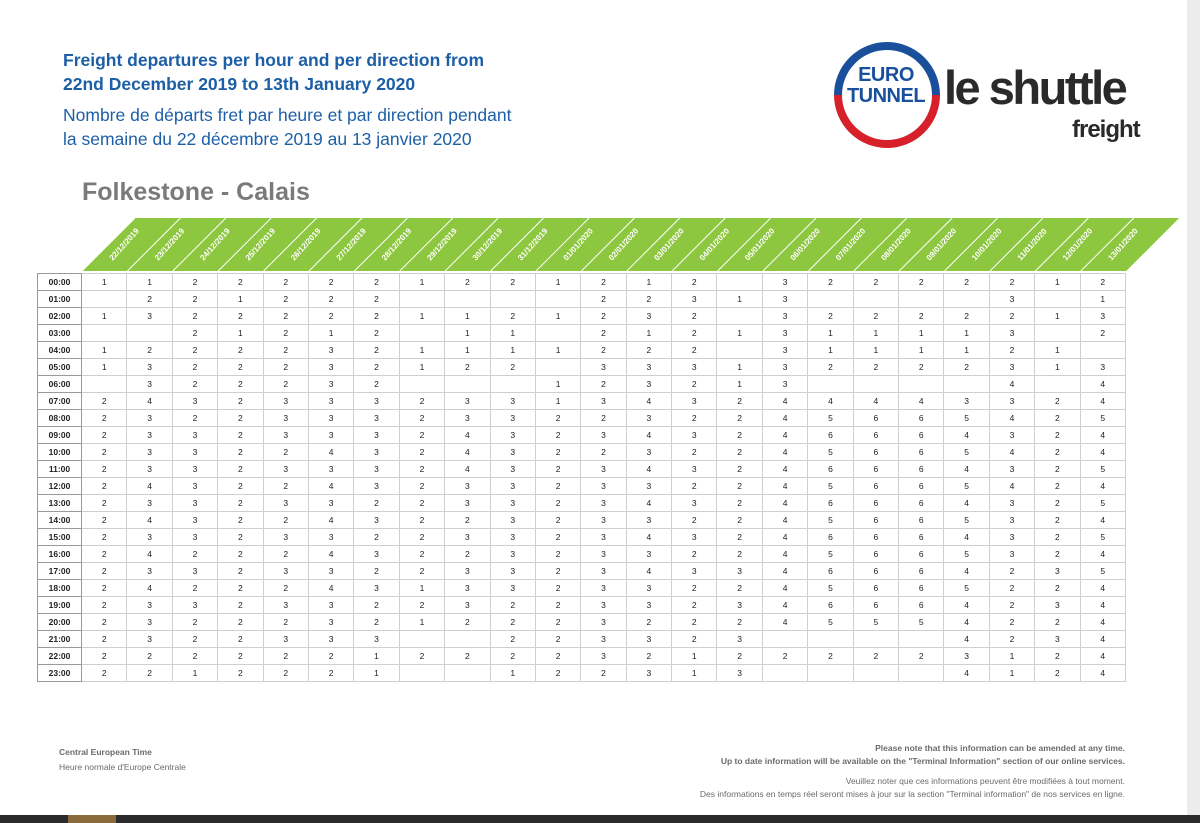 This screenshot has width=1200, height=823. What do you see at coordinates (59, 537) in the screenshot?
I see `hour-label: 15:00` at bounding box center [59, 537].